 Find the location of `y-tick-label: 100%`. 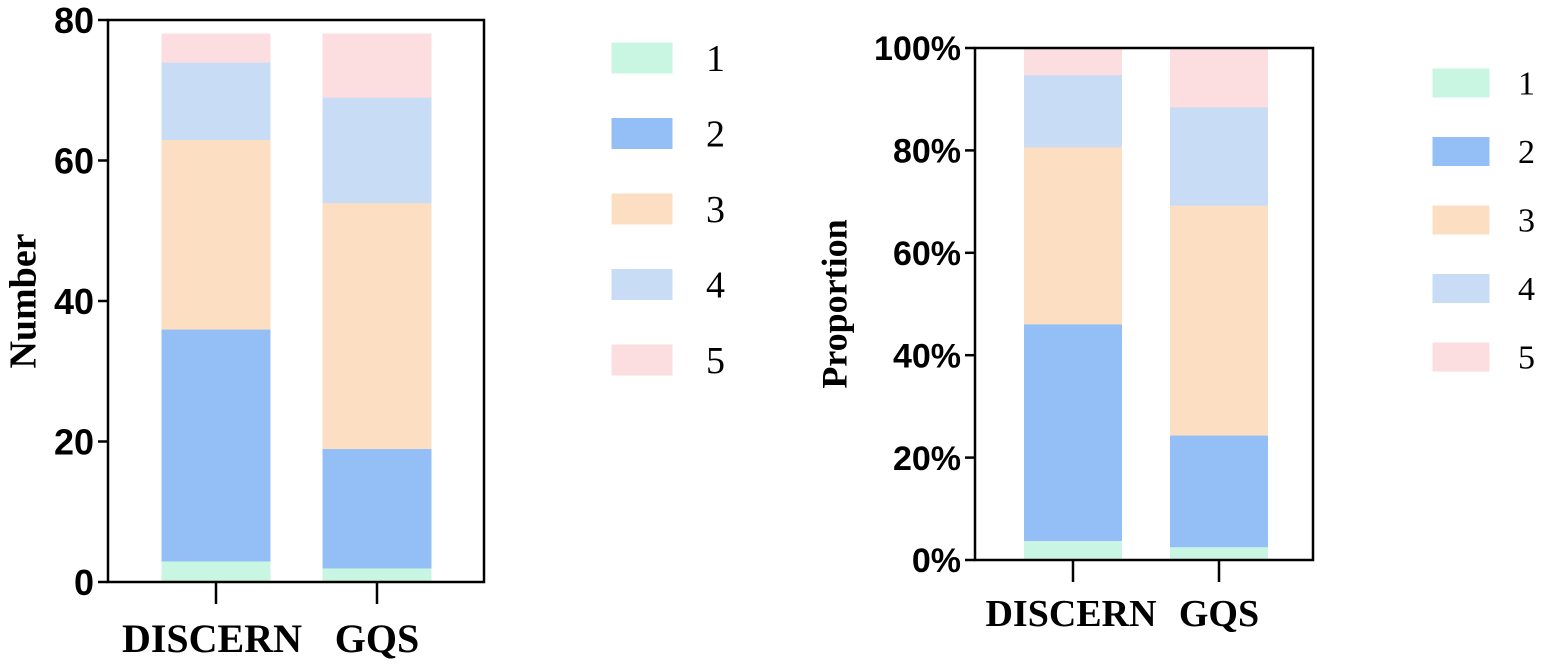

y-tick-label: 100% is located at coordinates (917, 49).